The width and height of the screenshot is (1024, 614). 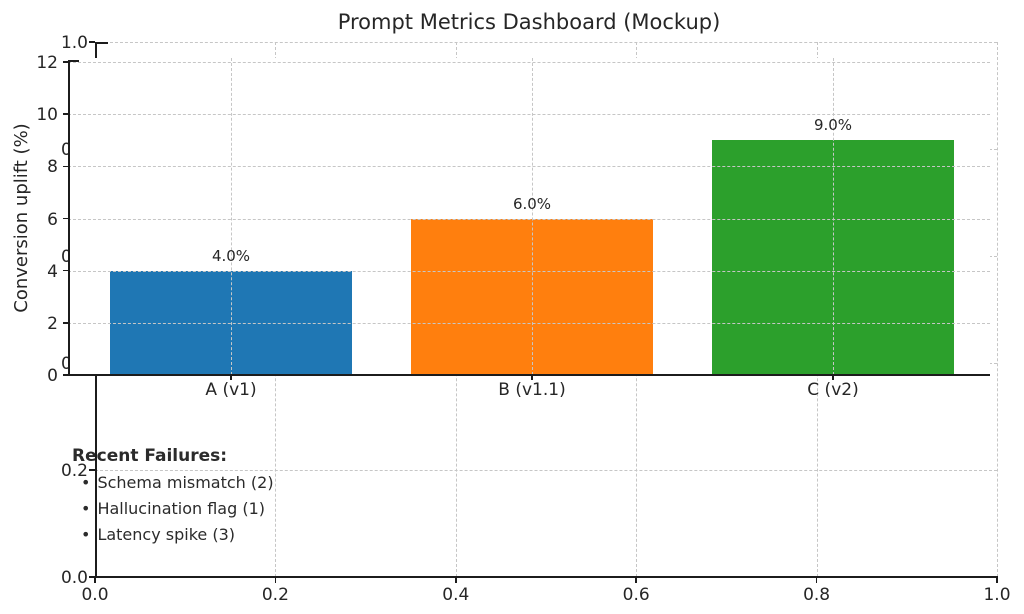 What do you see at coordinates (47, 63) in the screenshot?
I see `inner-y-tick-label: 12` at bounding box center [47, 63].